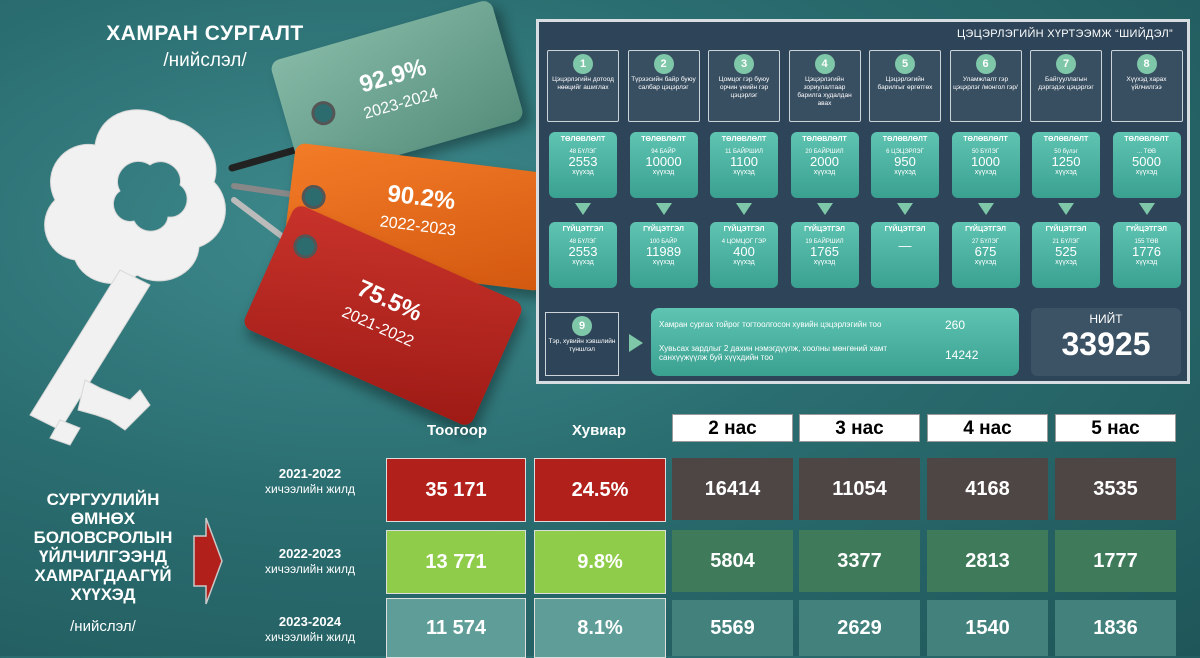 The image size is (1200, 658). I want to click on age-cell: 16414, so click(732, 489).